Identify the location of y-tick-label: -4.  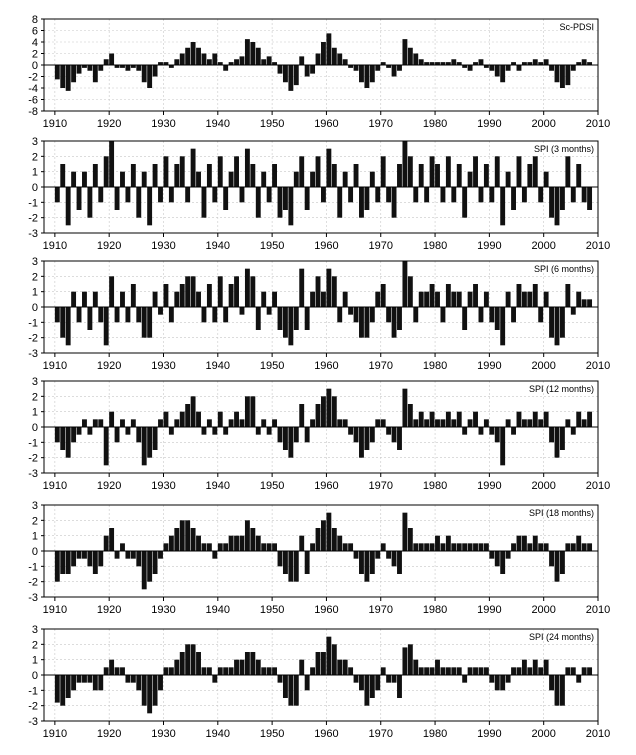
(33, 89).